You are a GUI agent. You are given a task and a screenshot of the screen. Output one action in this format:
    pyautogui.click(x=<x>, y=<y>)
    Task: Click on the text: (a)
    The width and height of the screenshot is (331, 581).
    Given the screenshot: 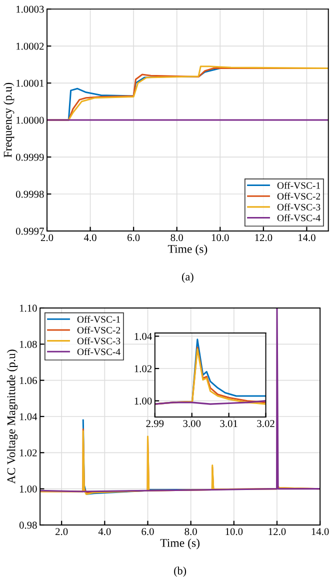 What is the action you would take?
    pyautogui.click(x=188, y=277)
    